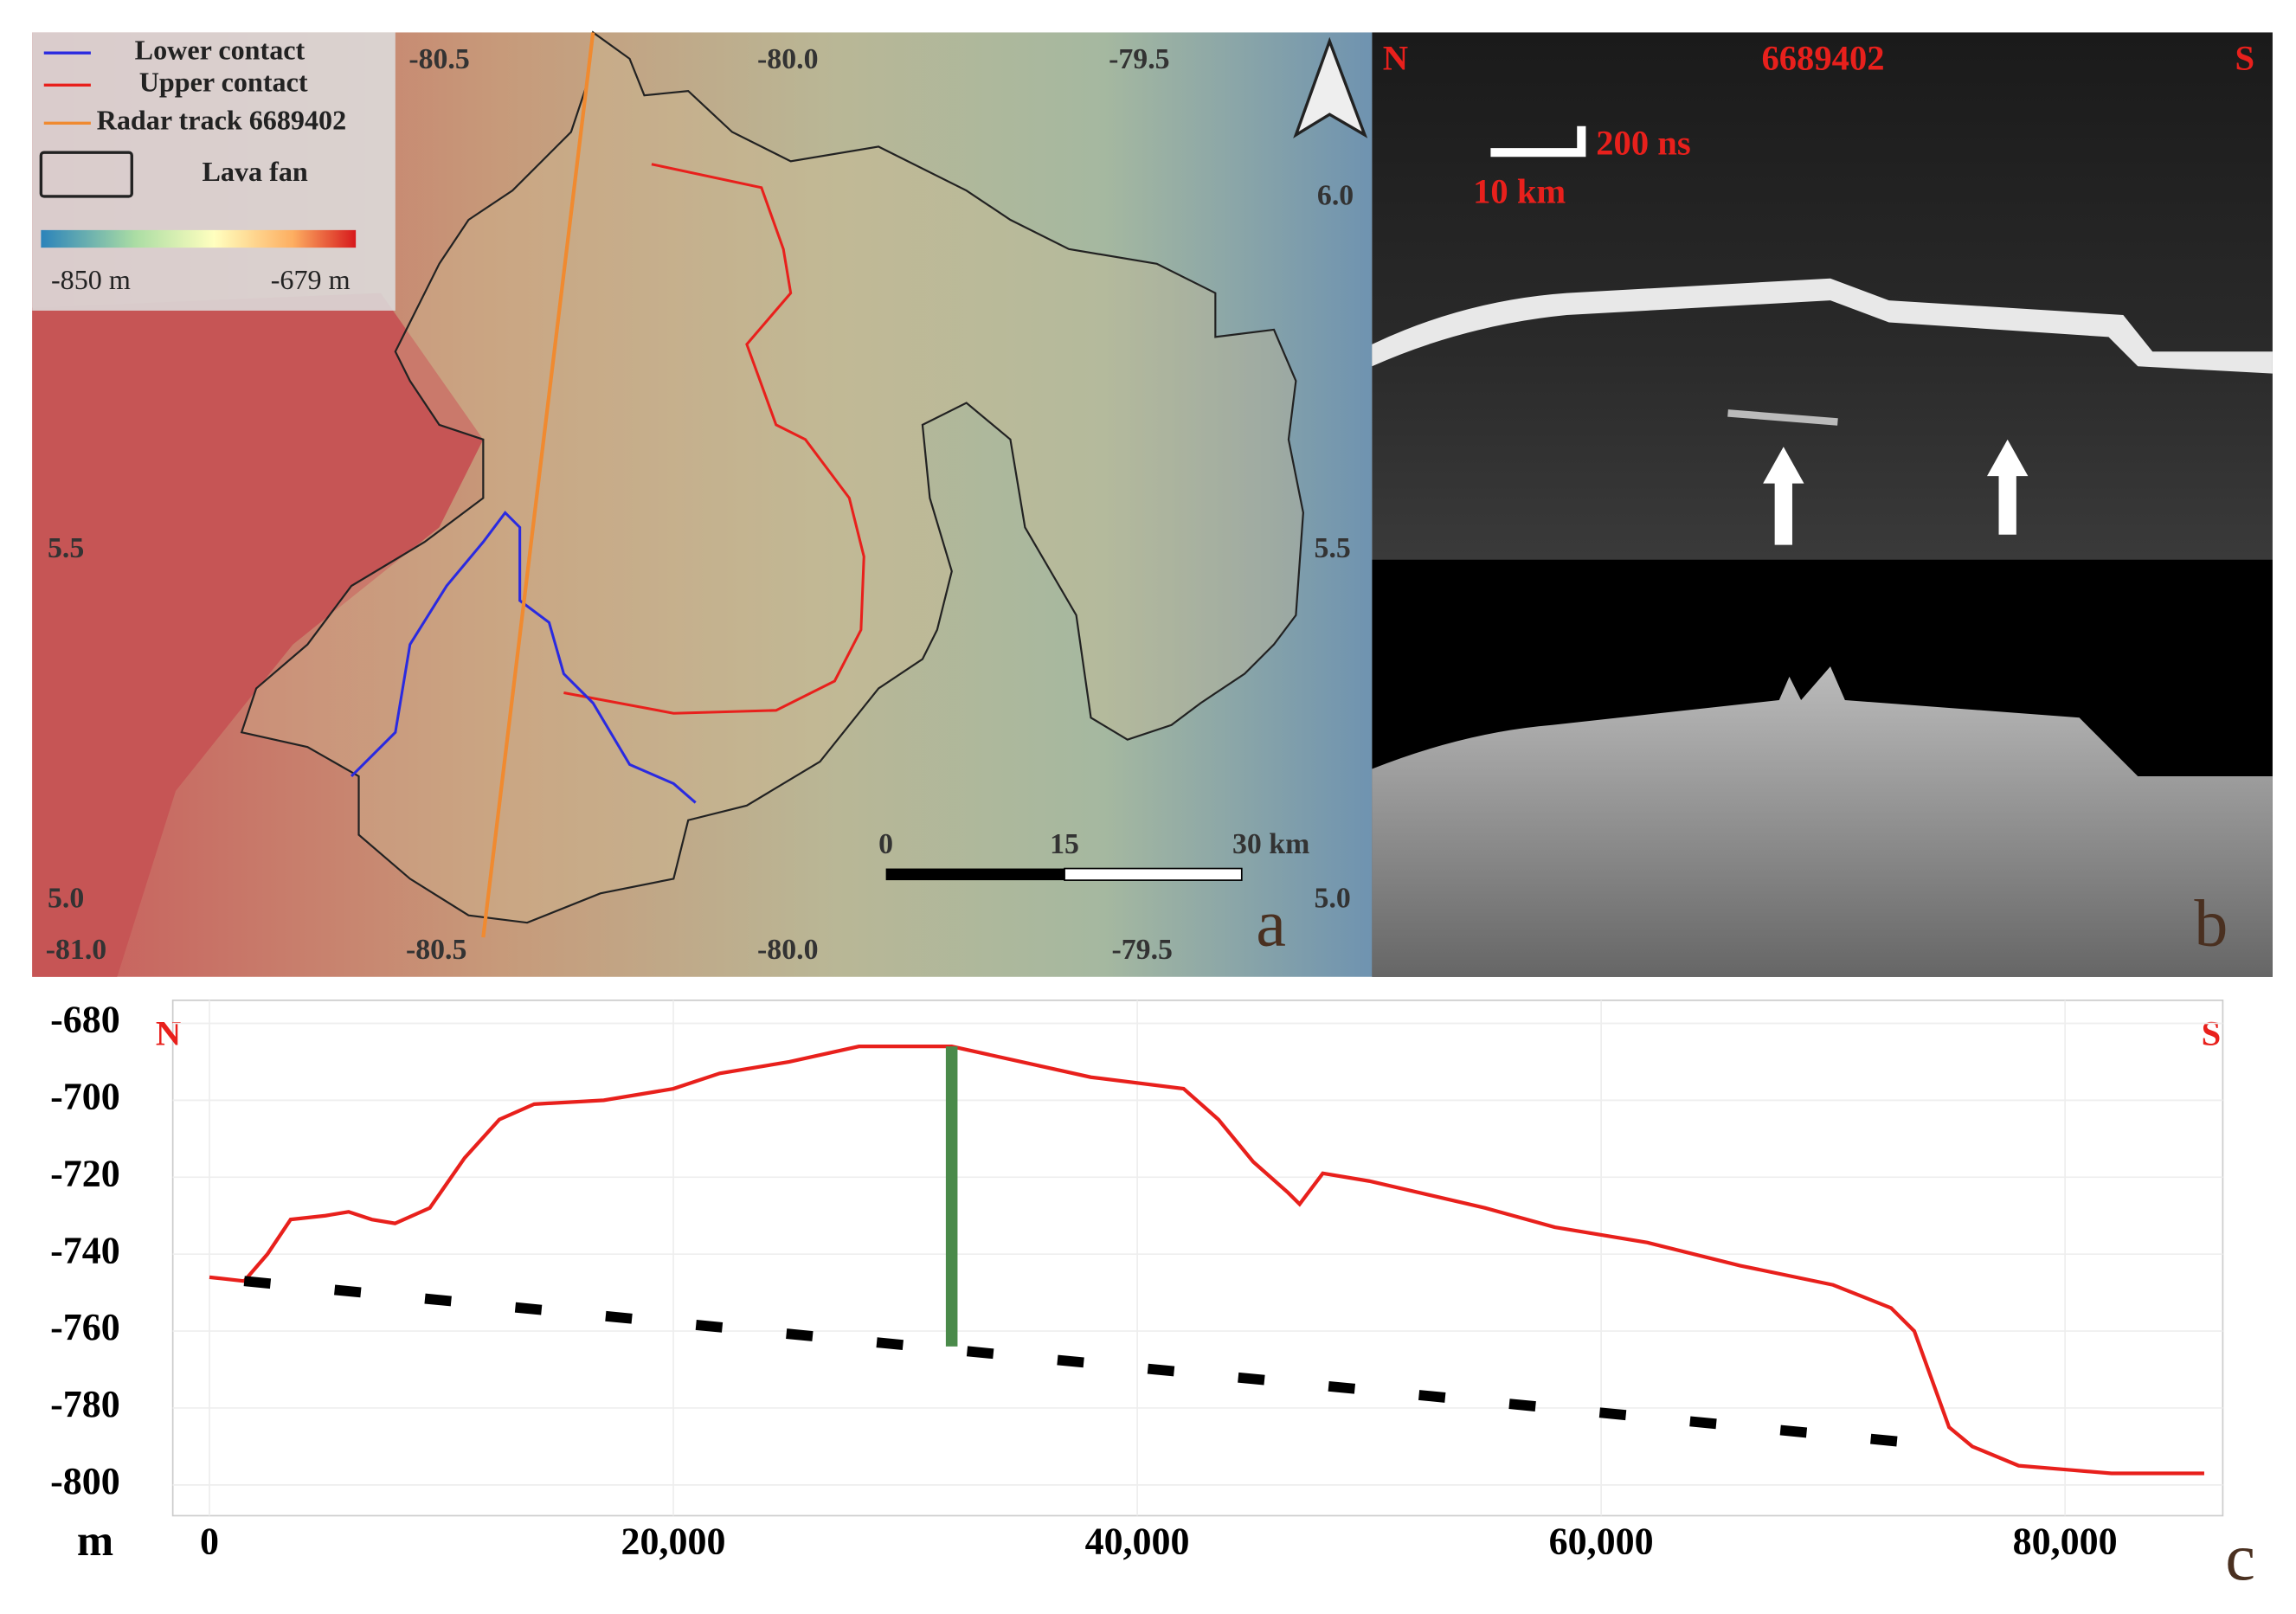  Describe the element at coordinates (1096, 1364) in the screenshot. I see `dashed-line` at that location.